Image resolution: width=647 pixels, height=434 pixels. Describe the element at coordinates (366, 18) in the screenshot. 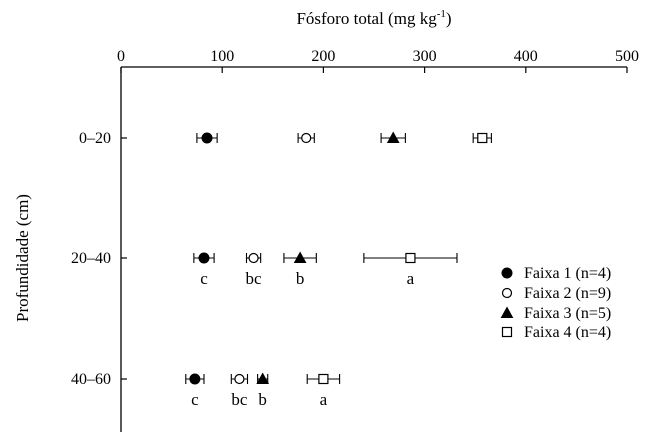

I see `x-axis-title-main: Fósforo total (mg kg` at that location.